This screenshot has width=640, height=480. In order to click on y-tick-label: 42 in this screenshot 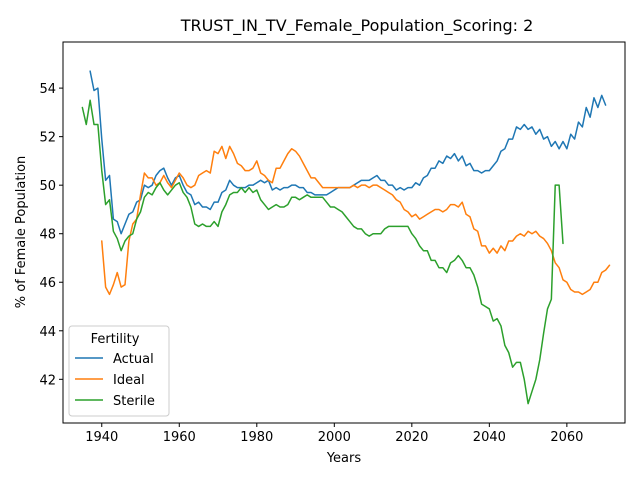, I will do `click(47, 380)`.